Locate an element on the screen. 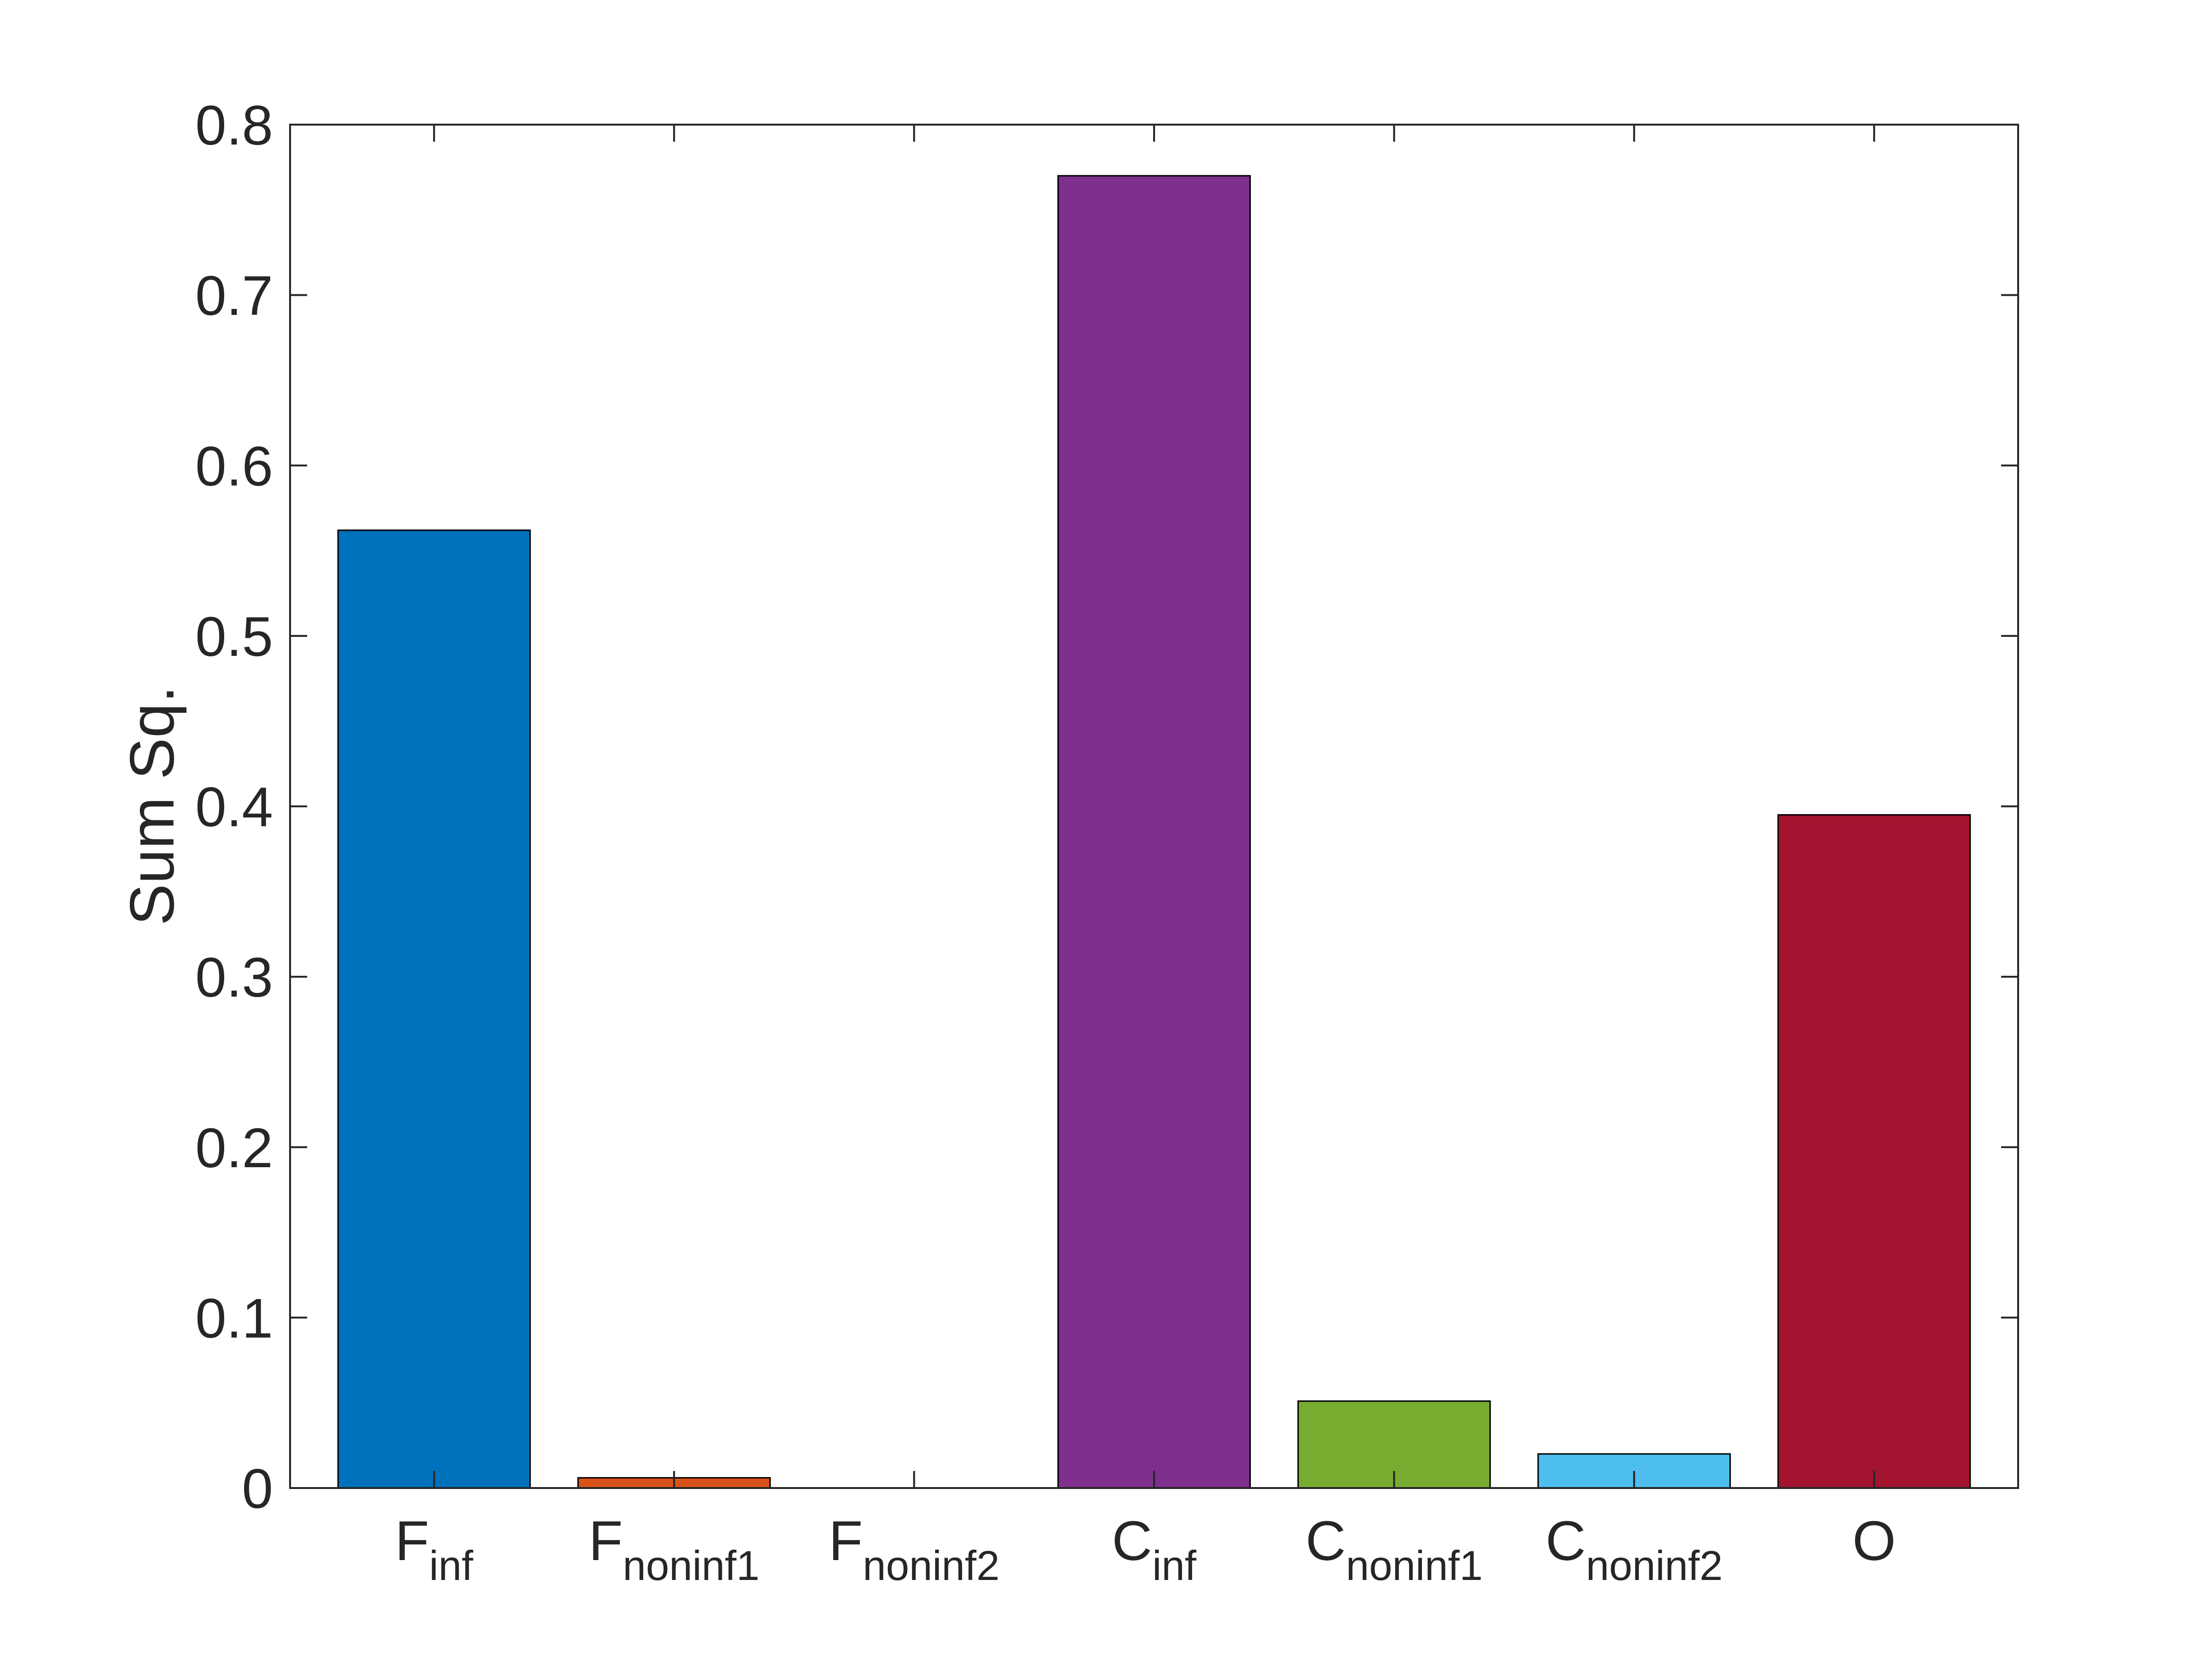 The width and height of the screenshot is (2212, 1661). x-tick-label: Finf is located at coordinates (434, 1550).